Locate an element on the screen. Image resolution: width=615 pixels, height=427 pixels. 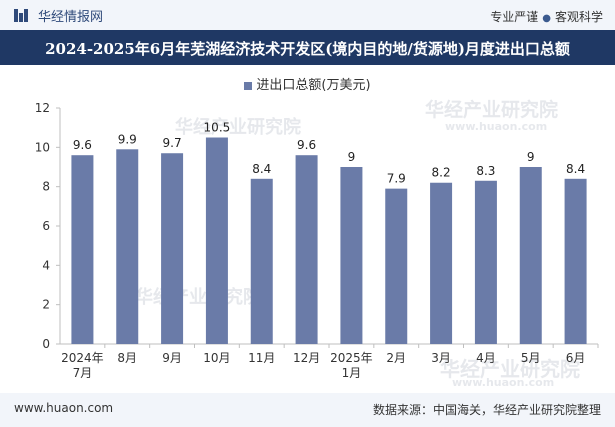
slogan-tag: 专业严谨 is located at coordinates (514, 17).